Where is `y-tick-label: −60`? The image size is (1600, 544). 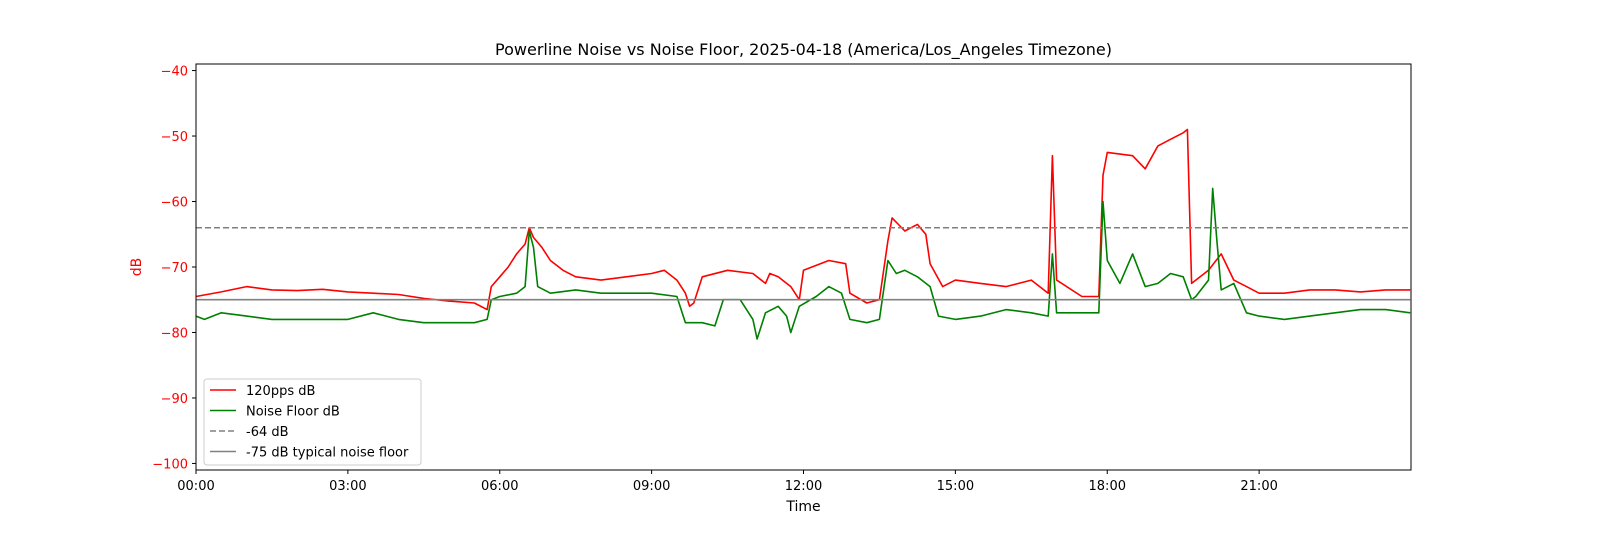 y-tick-label: −60 is located at coordinates (174, 203).